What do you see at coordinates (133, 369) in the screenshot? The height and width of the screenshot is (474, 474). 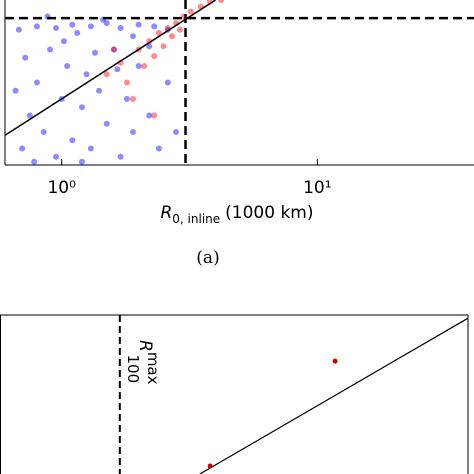 I see `annotation-subscript: 100` at bounding box center [133, 369].